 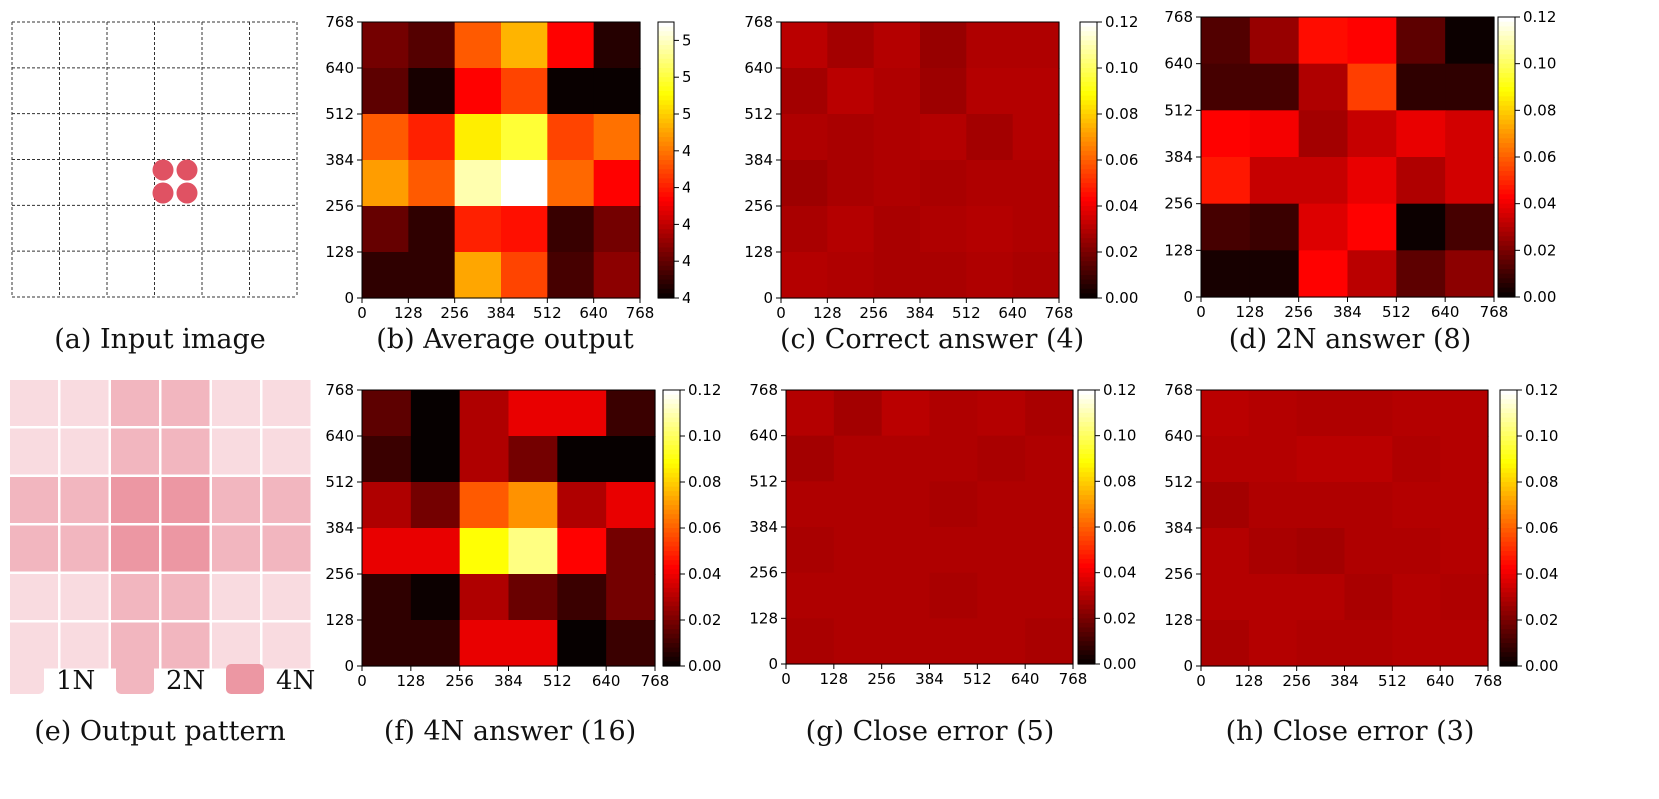 What do you see at coordinates (154, 159) in the screenshot?
I see `input-image-grid` at bounding box center [154, 159].